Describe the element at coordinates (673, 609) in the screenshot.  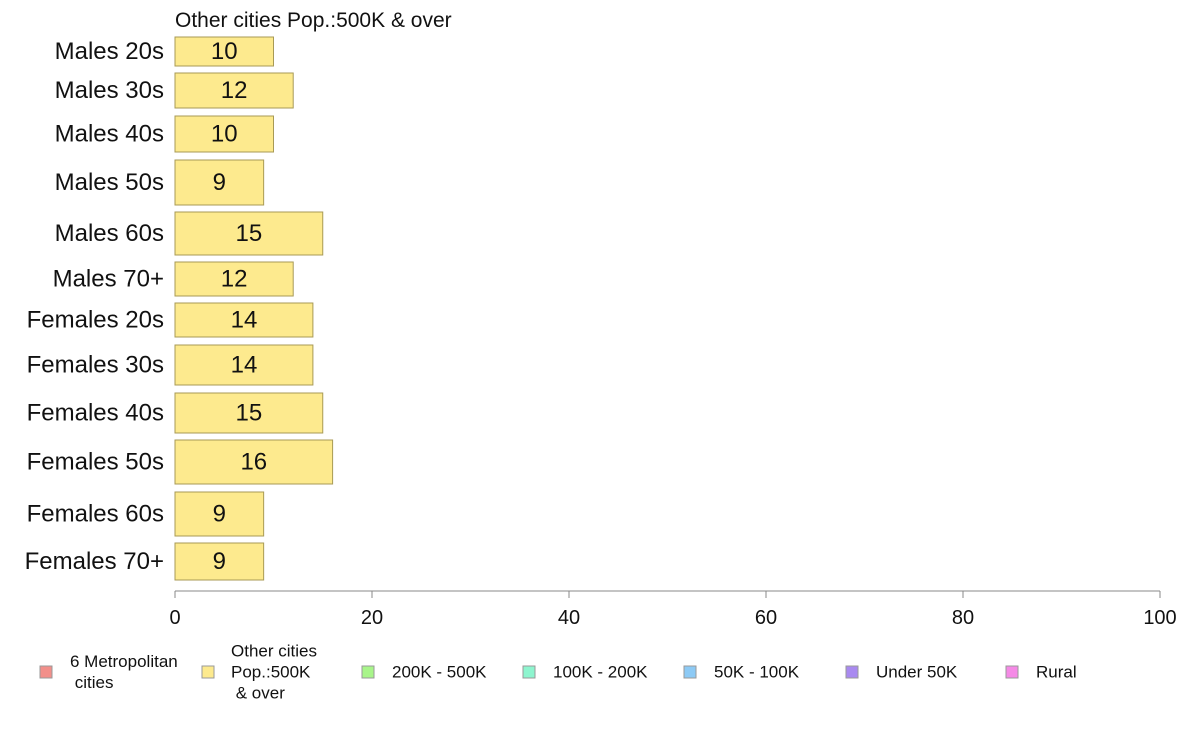
I see `x-axis: 0 20 40 60 80 100` at that location.